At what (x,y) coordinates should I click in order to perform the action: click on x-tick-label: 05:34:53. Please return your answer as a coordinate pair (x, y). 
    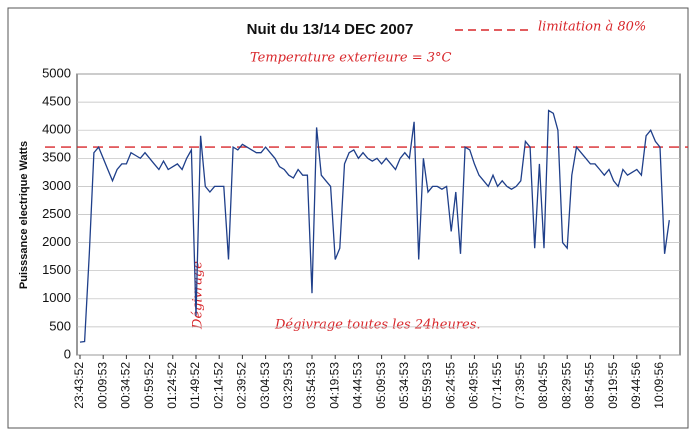
    Looking at the image, I should click on (404, 385).